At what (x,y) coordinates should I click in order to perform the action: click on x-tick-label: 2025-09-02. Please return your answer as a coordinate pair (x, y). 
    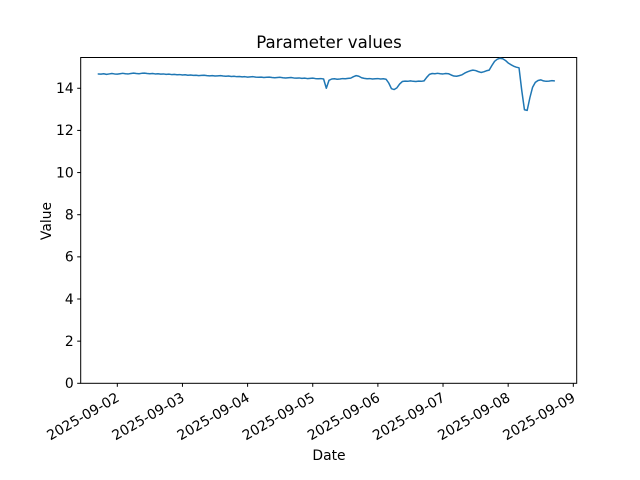
    Looking at the image, I should click on (83, 417).